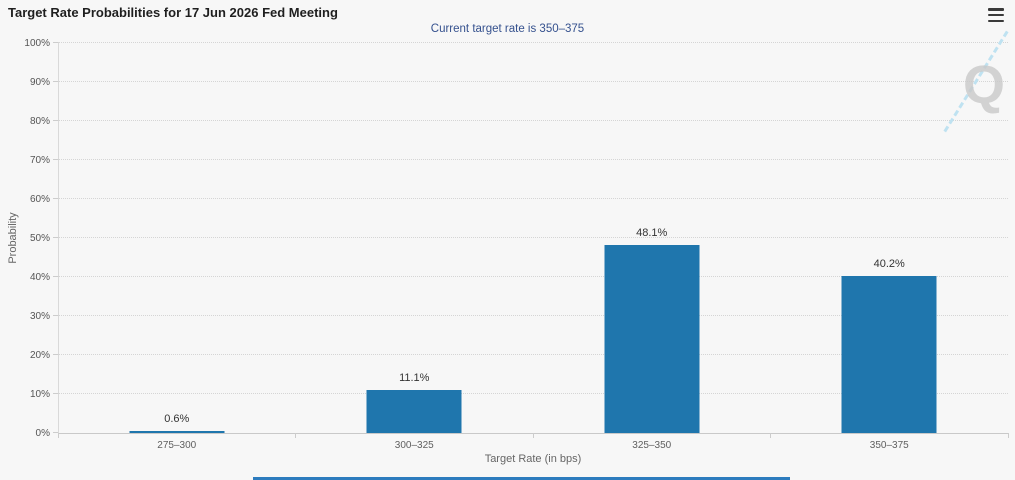  Describe the element at coordinates (652, 445) in the screenshot. I see `x-category-label: 325–350` at that location.